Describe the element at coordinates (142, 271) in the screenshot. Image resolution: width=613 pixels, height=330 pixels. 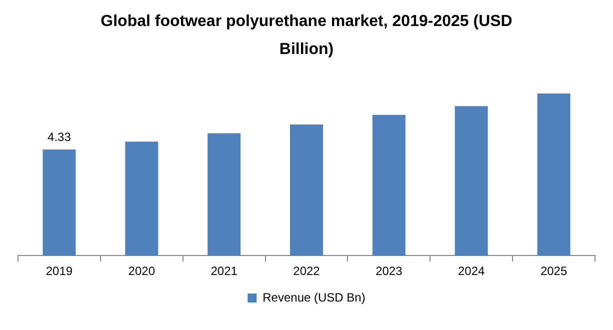
I see `x-tick-label: 2020` at that location.